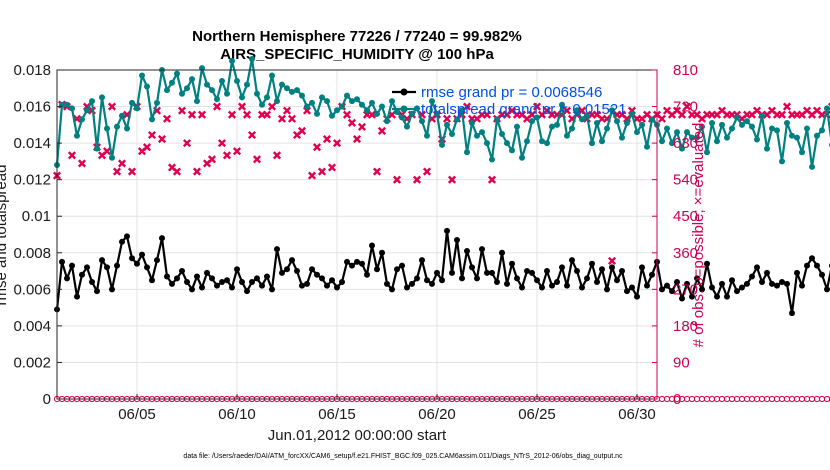  What do you see at coordinates (32, 253) in the screenshot?
I see `left-tick-label: 0.008` at bounding box center [32, 253].